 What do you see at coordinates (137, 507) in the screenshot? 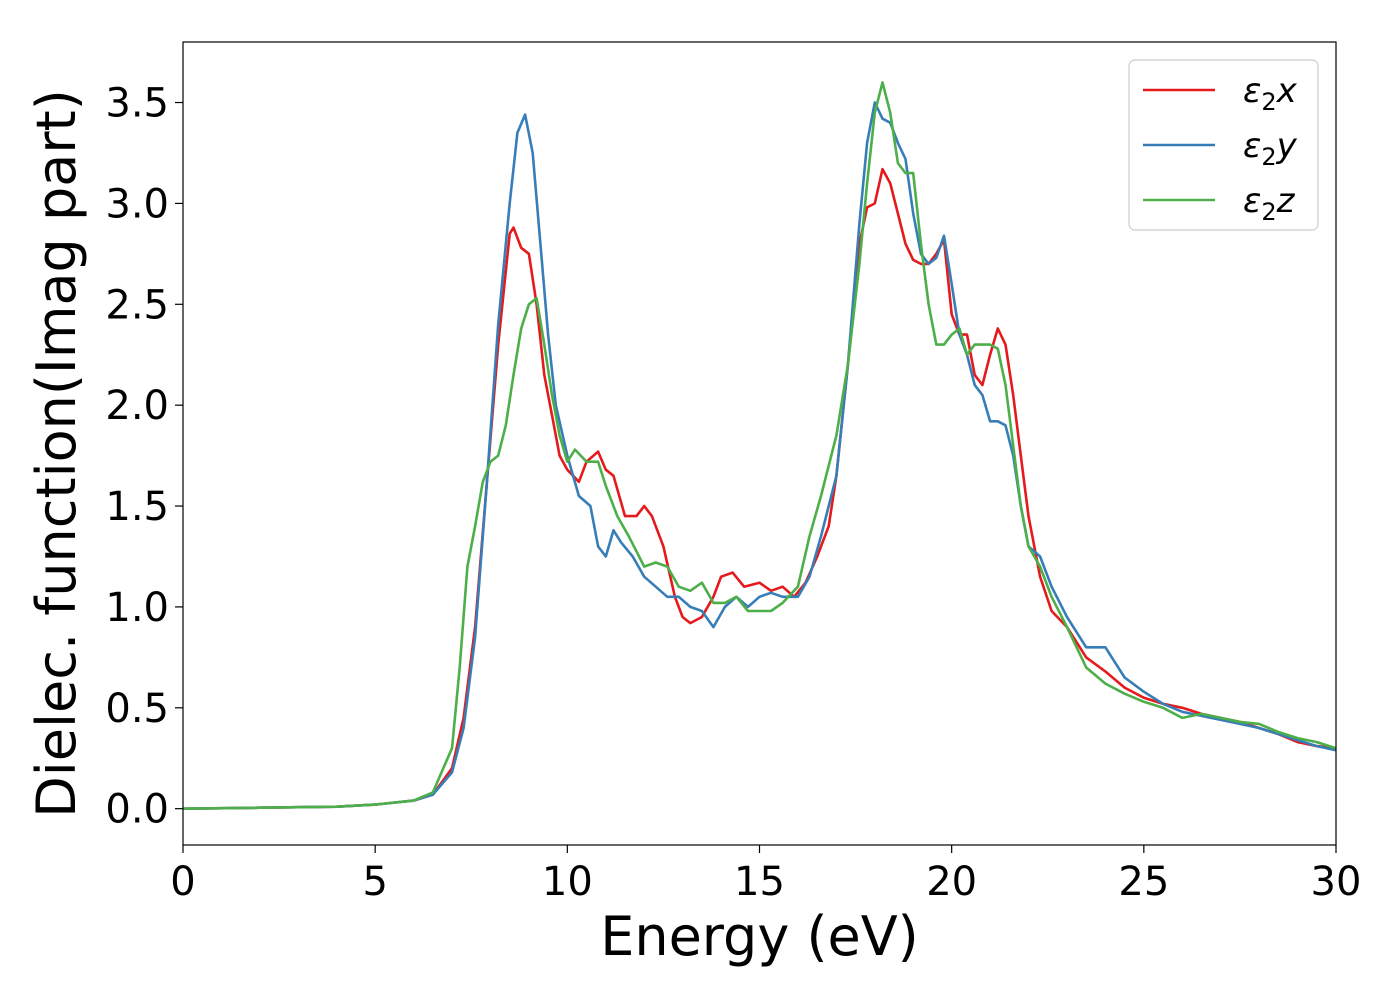
I see `y-tick-label: 1.5` at bounding box center [137, 507].